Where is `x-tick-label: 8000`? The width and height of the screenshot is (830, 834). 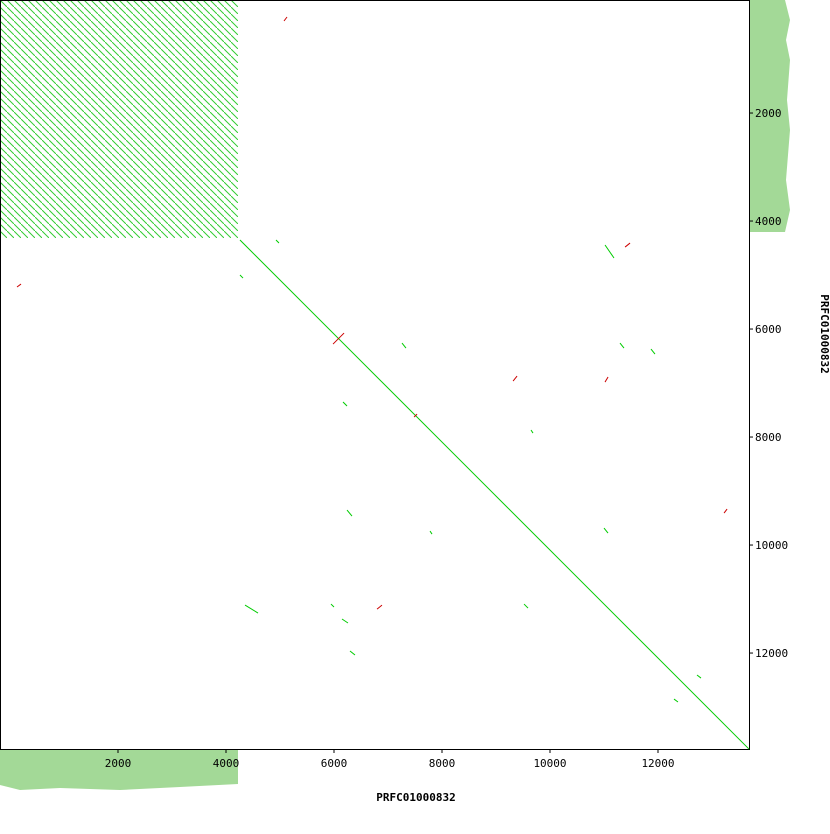 x-tick-label: 8000 is located at coordinates (442, 763).